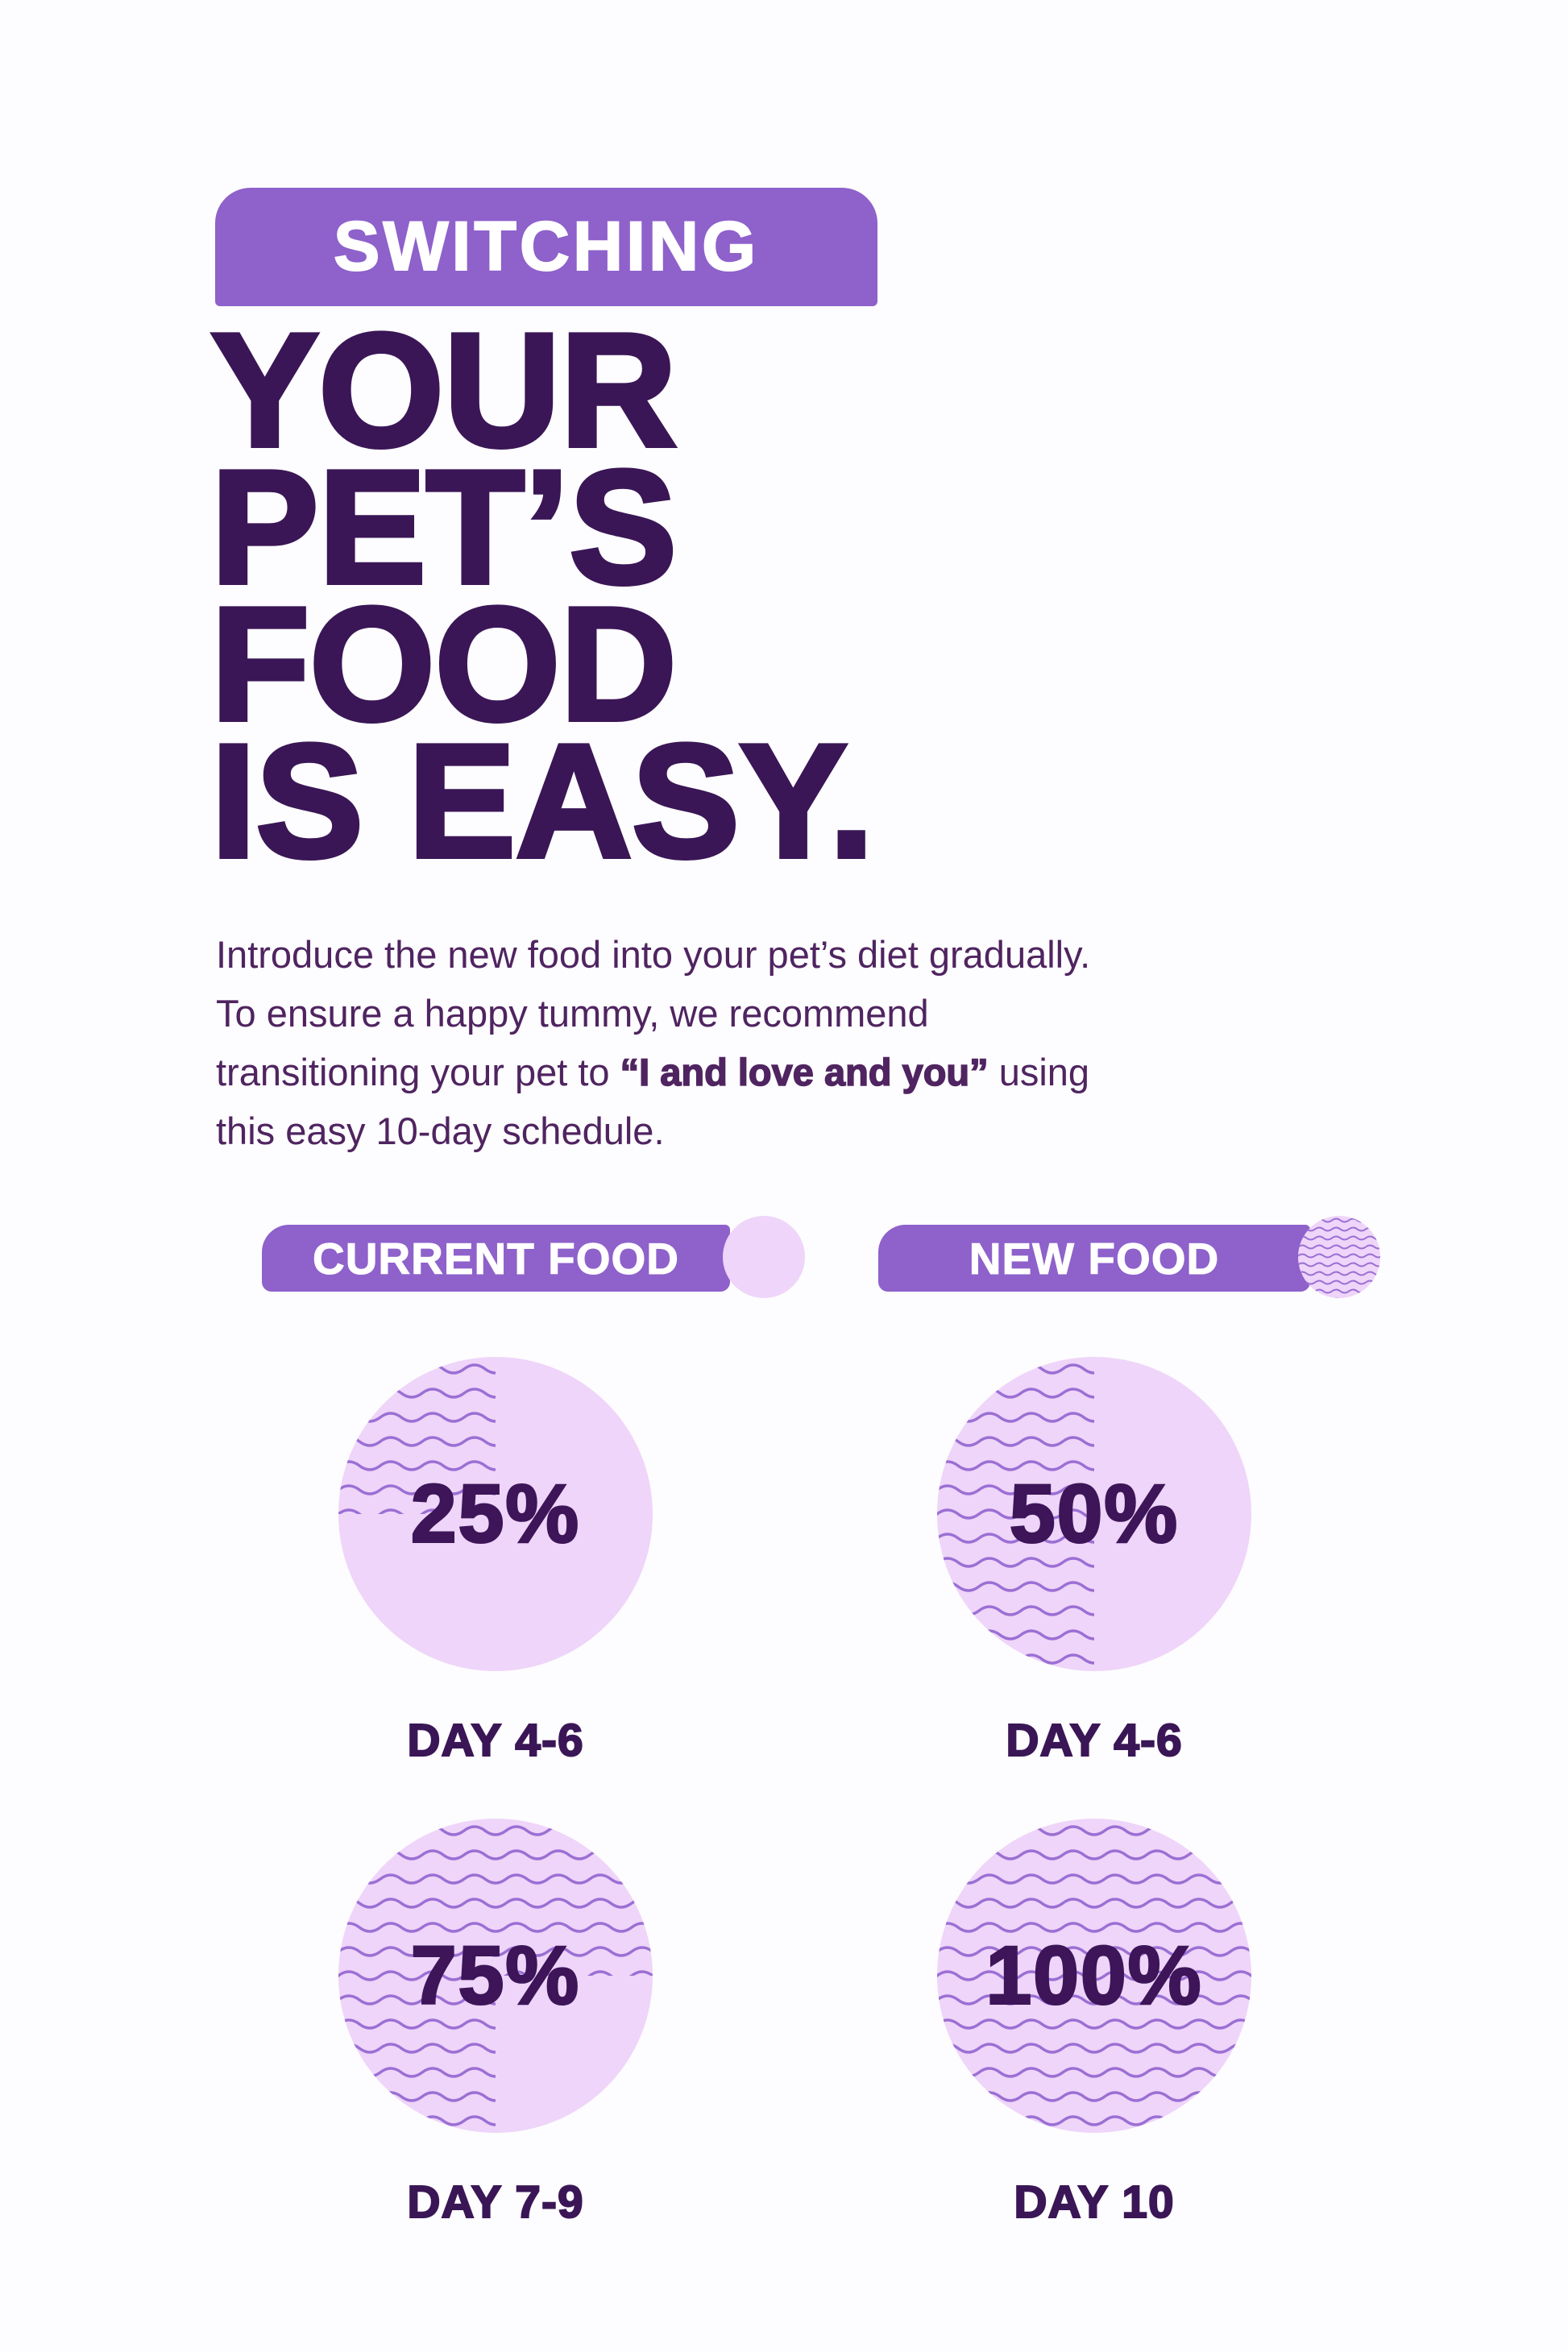 The height and width of the screenshot is (2352, 1568). What do you see at coordinates (804, 1072) in the screenshot?
I see `brand-name: “I and love and you”` at bounding box center [804, 1072].